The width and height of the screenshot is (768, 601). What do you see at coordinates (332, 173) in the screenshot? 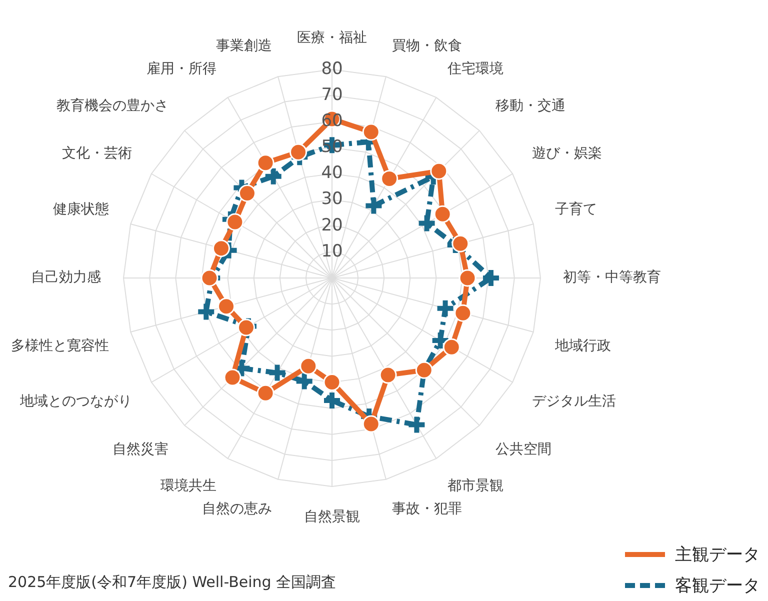
I see `y-tick-label: 40` at bounding box center [332, 173].